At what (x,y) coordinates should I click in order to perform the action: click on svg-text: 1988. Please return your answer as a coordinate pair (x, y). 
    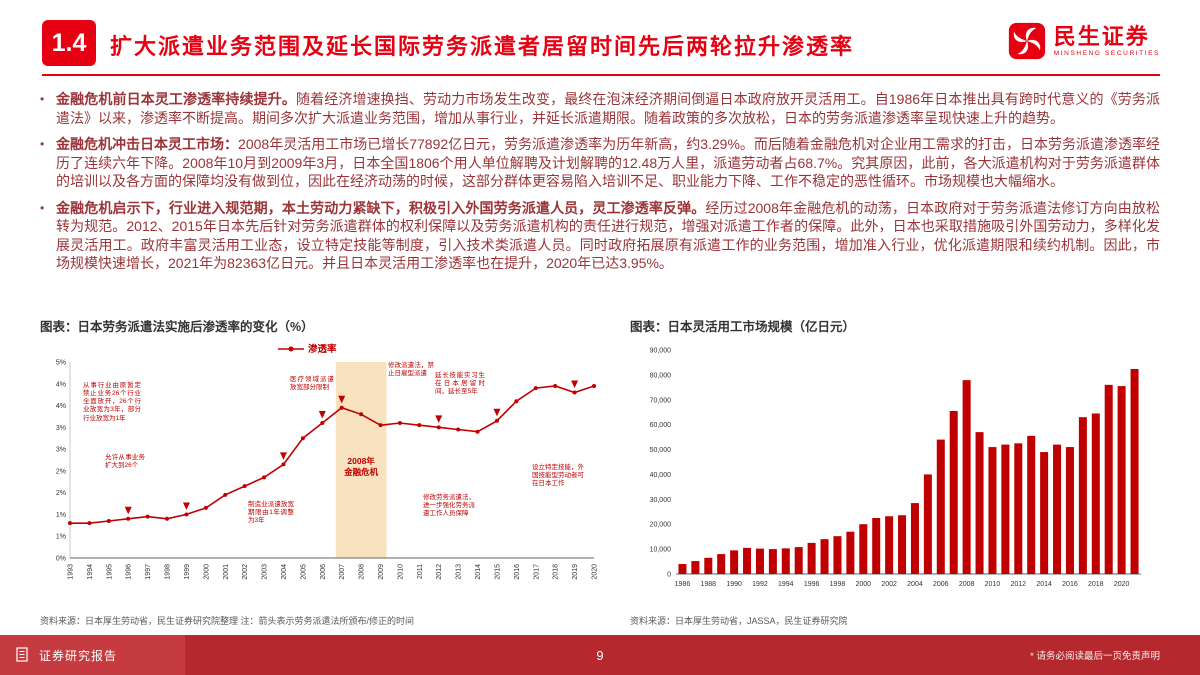
    Looking at the image, I should click on (709, 584).